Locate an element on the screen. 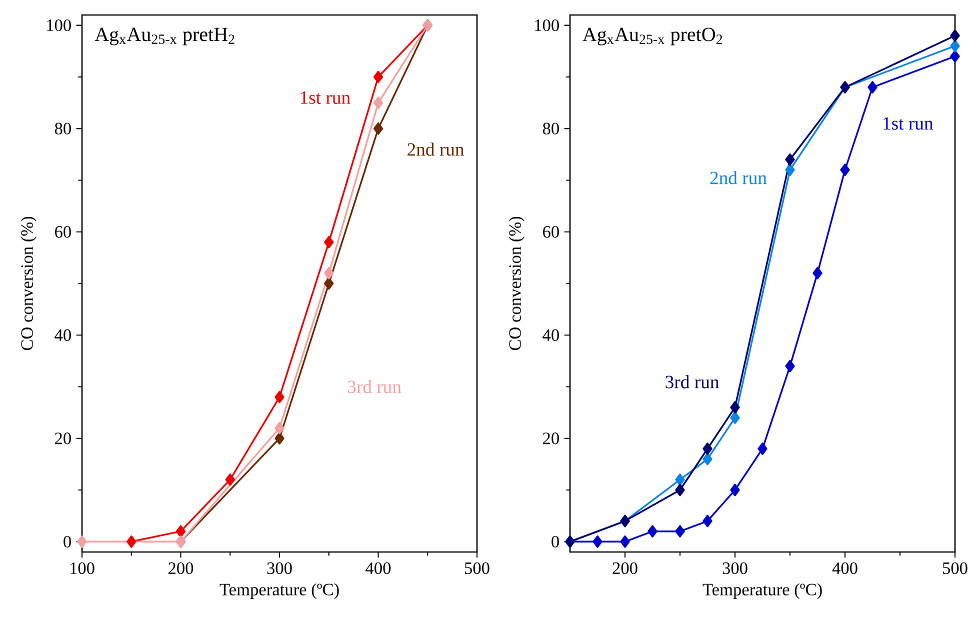 The width and height of the screenshot is (975, 635). text: Ag$_{x}$Au$_{25-x}$ pretO$_{2}$ is located at coordinates (652, 37).